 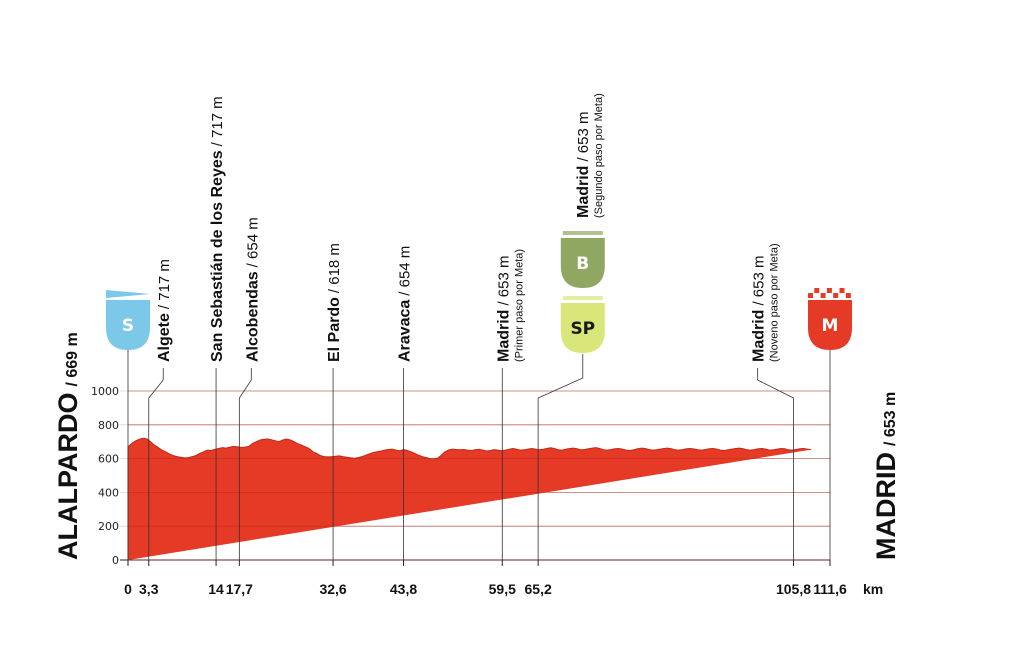 I want to click on x-tick-label: 59,5, so click(x=502, y=589).